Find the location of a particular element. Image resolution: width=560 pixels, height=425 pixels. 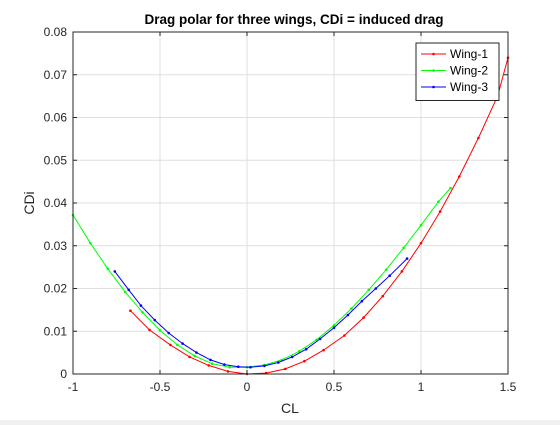

y-tick-label: 0.08 is located at coordinates (56, 32).